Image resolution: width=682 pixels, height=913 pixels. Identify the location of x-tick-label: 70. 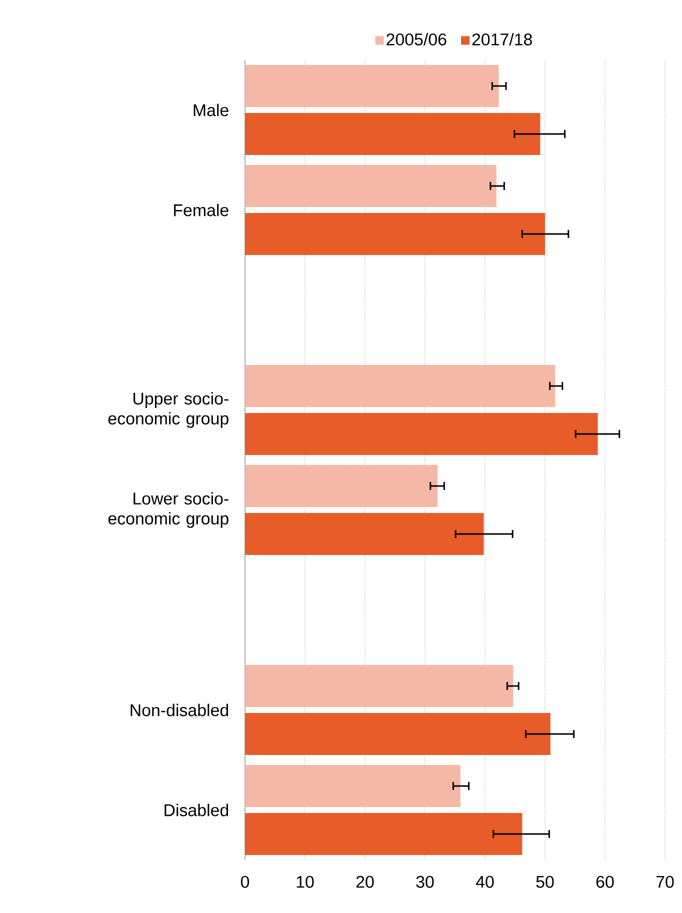
(665, 882).